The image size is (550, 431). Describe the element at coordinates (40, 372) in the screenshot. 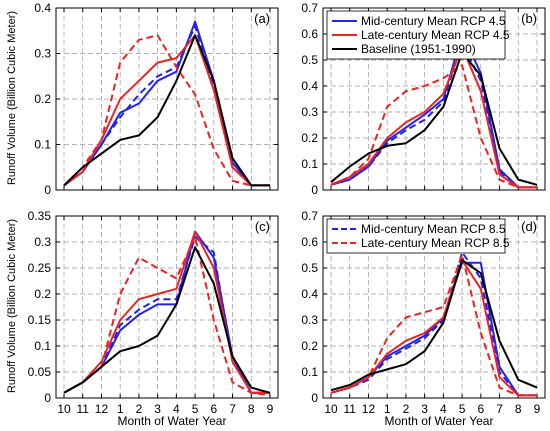

I see `y-tick-label: 0.05` at that location.